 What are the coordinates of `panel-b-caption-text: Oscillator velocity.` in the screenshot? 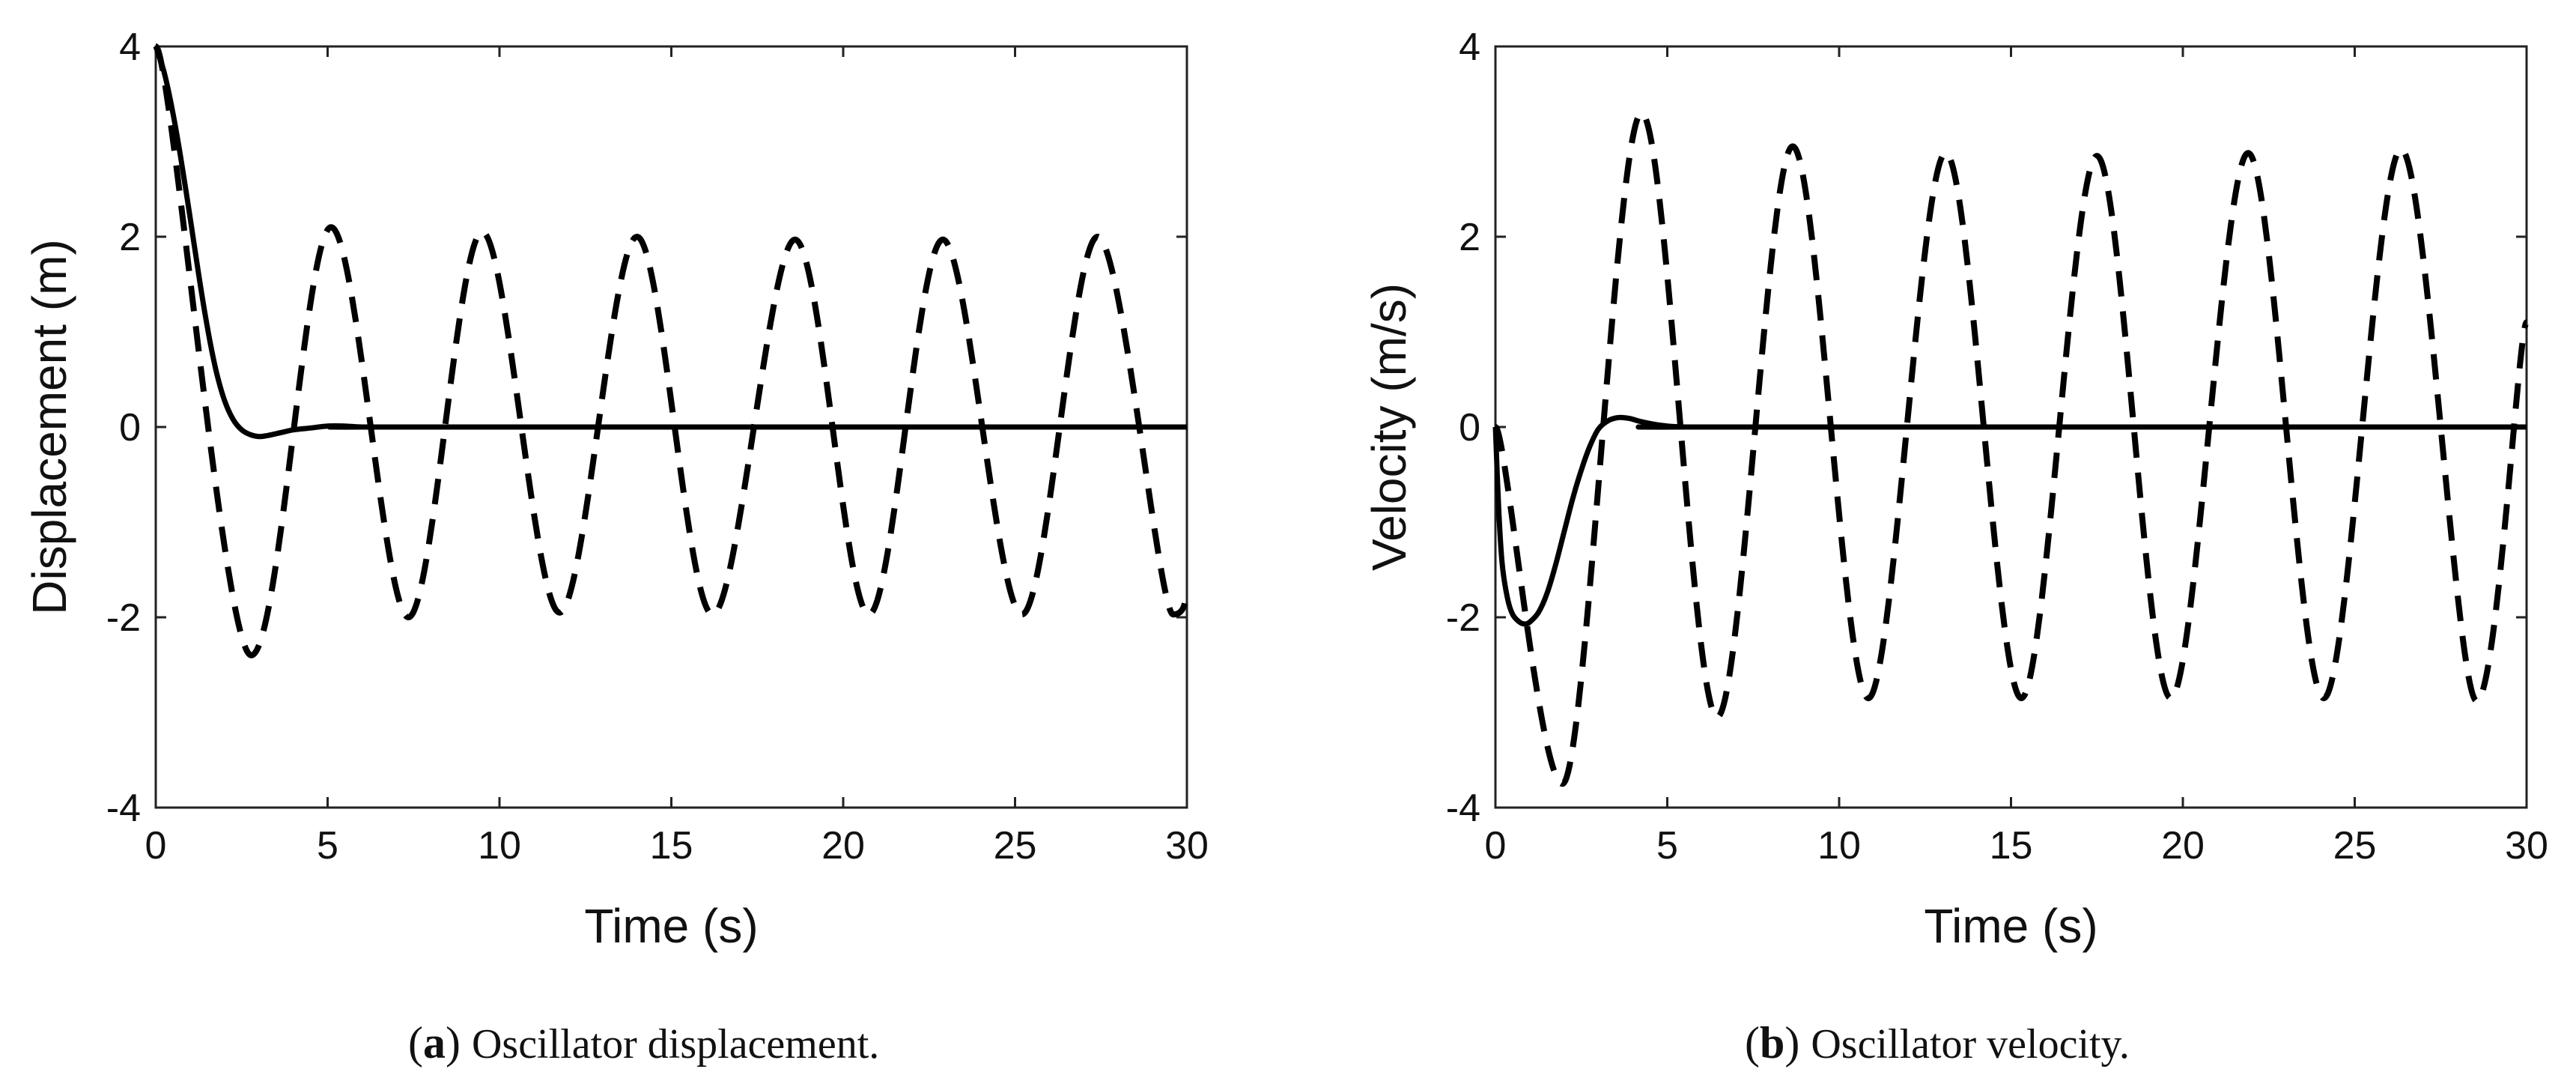 It's located at (1970, 1044).